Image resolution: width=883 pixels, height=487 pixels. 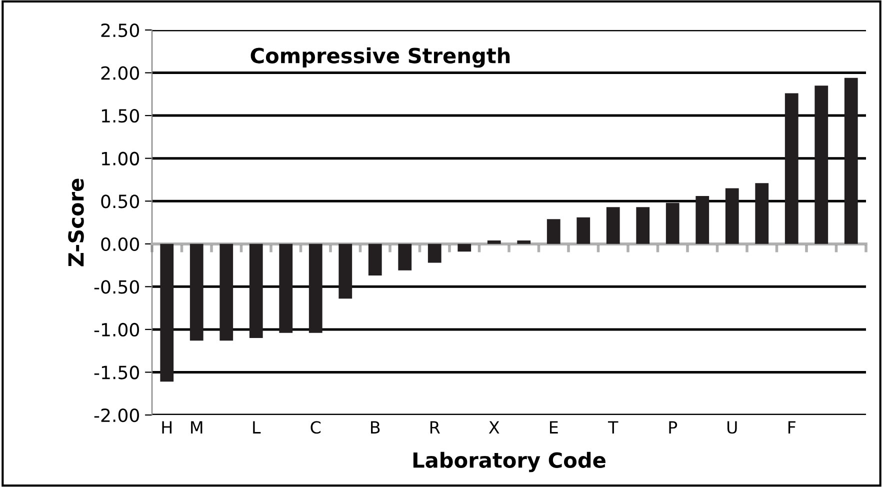 What do you see at coordinates (554, 427) in the screenshot?
I see `x-tick-label: E` at bounding box center [554, 427].